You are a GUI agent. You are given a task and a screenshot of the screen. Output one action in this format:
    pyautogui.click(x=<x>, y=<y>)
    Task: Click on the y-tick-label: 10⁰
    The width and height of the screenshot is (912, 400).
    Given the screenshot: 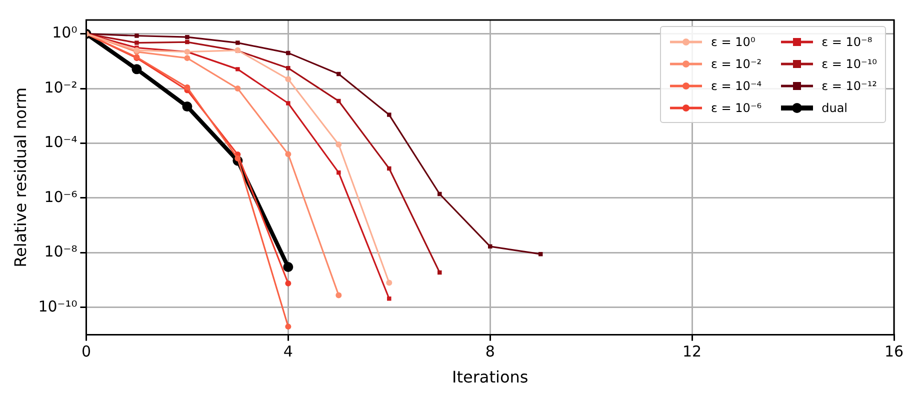 What is the action you would take?
    pyautogui.click(x=65, y=33)
    